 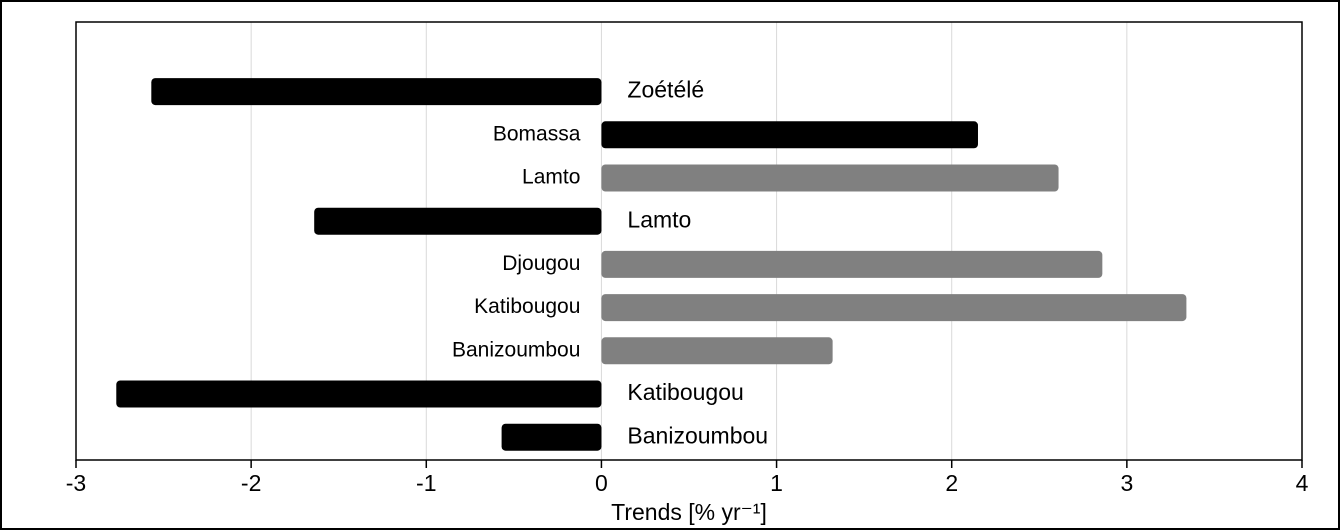 What do you see at coordinates (541, 263) in the screenshot?
I see `bar-label: Djougou` at bounding box center [541, 263].